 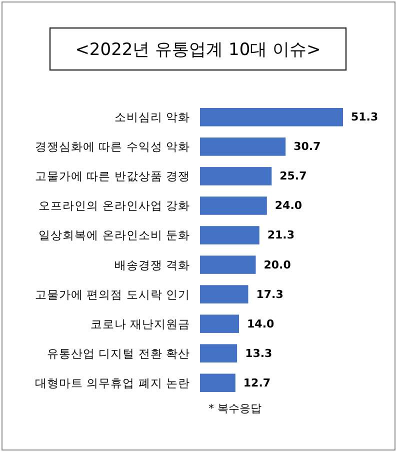 I want to click on y-tick-label: 오프라인의 온라인사업 강화, so click(x=114, y=205).